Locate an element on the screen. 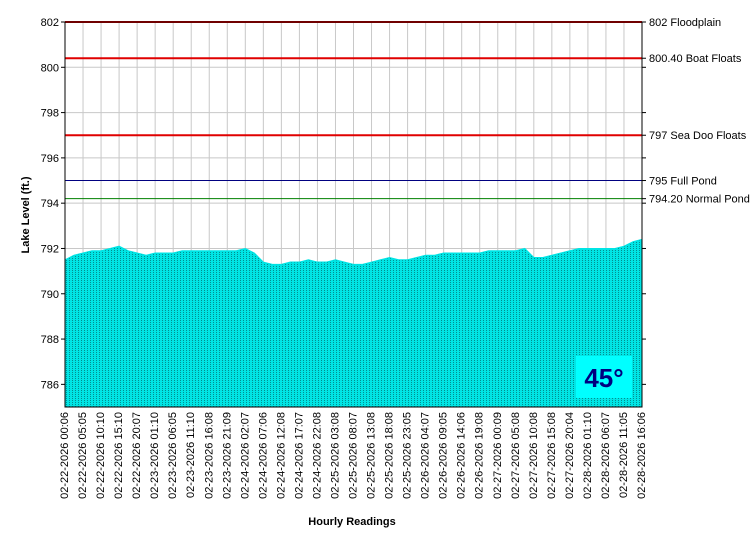  y-tick-label: 798 is located at coordinates (50, 114).